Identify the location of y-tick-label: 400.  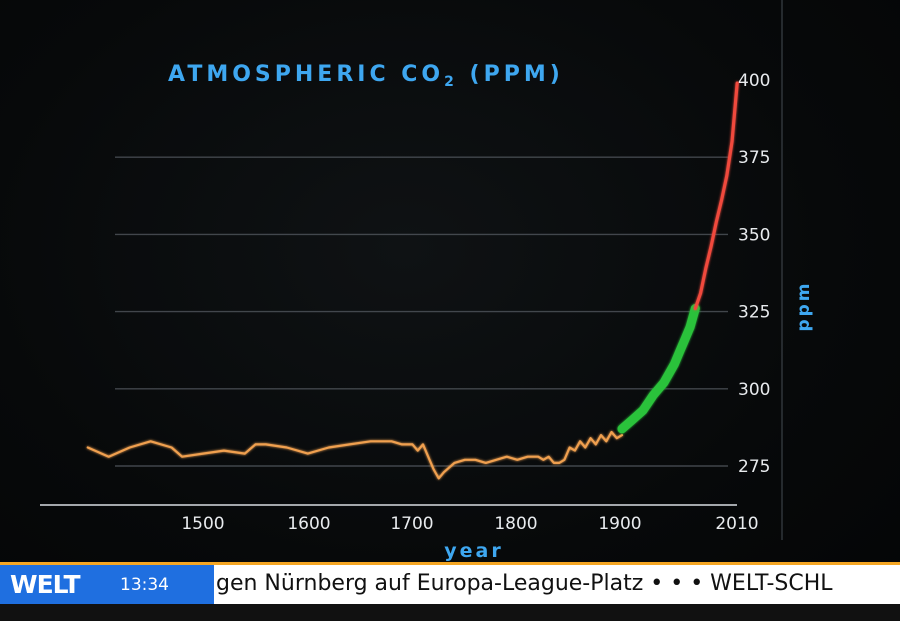
(754, 81).